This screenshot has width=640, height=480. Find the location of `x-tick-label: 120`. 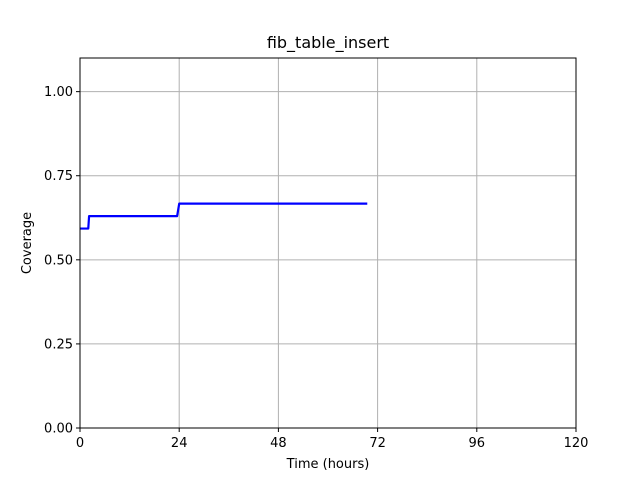

x-tick-label: 120 is located at coordinates (576, 443).